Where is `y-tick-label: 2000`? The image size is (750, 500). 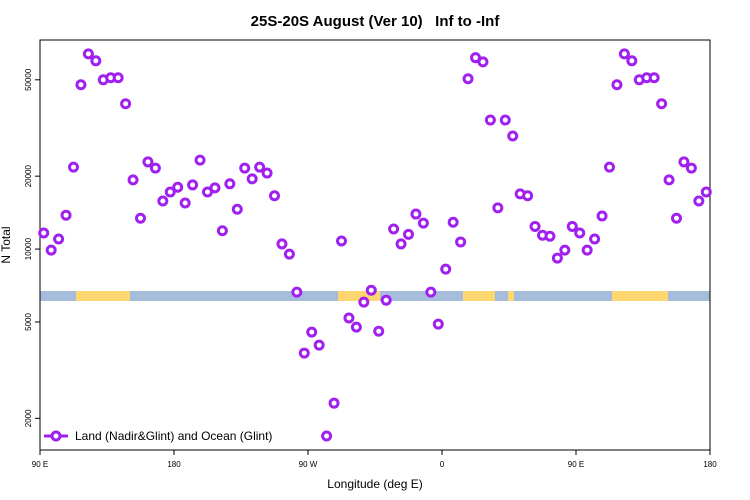
y-tick-label: 2000 is located at coordinates (28, 418).